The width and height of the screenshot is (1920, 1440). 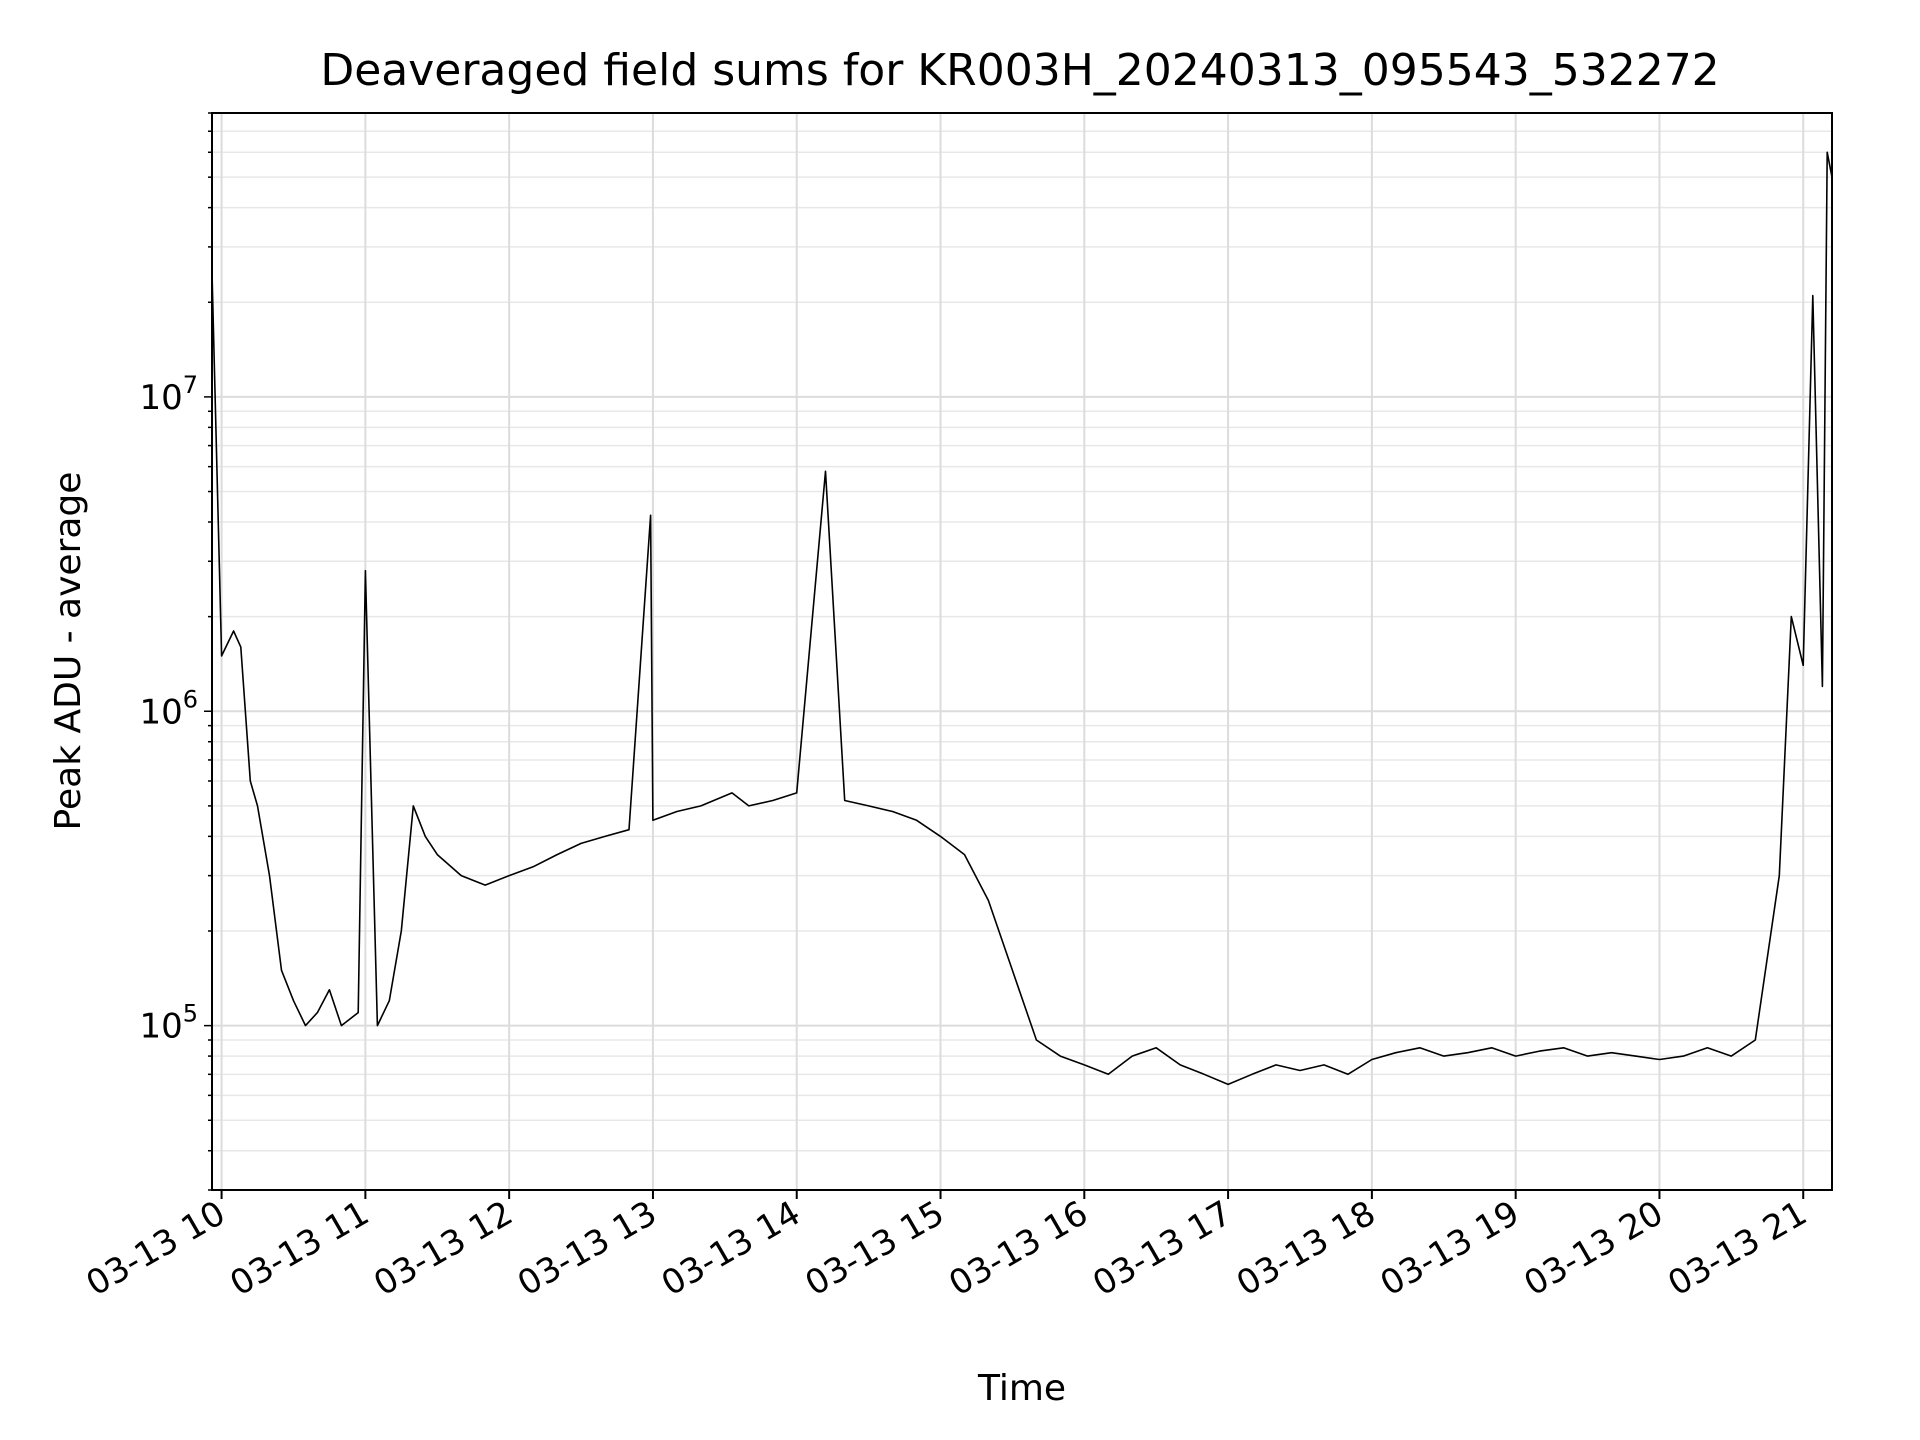 I want to click on x-axis-label: Time, so click(x=1021, y=1388).